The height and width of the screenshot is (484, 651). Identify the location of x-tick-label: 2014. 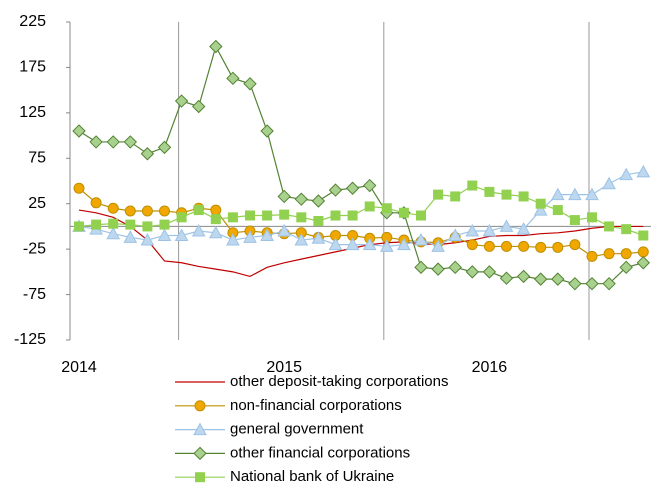
(79, 367).